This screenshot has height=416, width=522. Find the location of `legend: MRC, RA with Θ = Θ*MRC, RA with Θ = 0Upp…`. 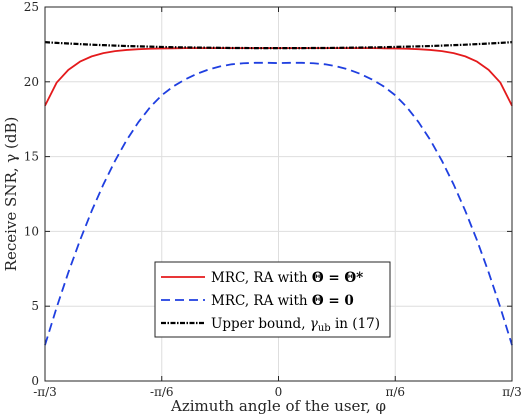

legend: MRC, RA with Θ = Θ*MRC, RA with Θ = 0Upp… is located at coordinates (272, 299).